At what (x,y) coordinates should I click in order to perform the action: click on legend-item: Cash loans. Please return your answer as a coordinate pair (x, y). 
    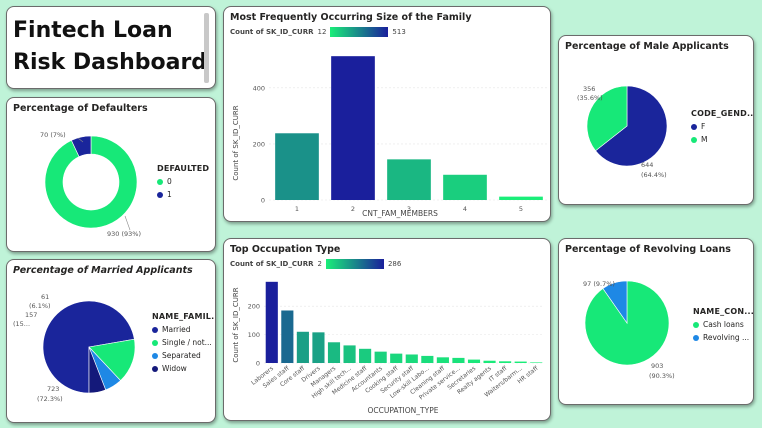
    Looking at the image, I should click on (723, 324).